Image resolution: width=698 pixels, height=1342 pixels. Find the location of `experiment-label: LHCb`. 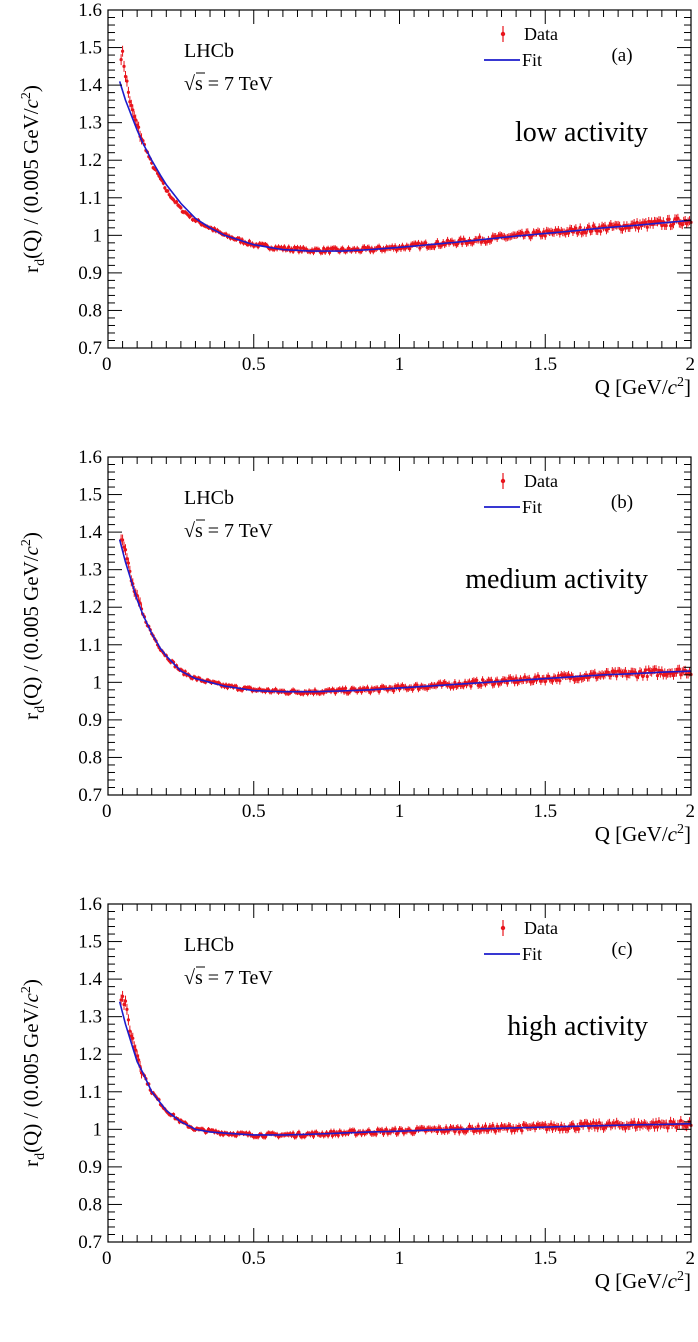

experiment-label: LHCb is located at coordinates (209, 945).